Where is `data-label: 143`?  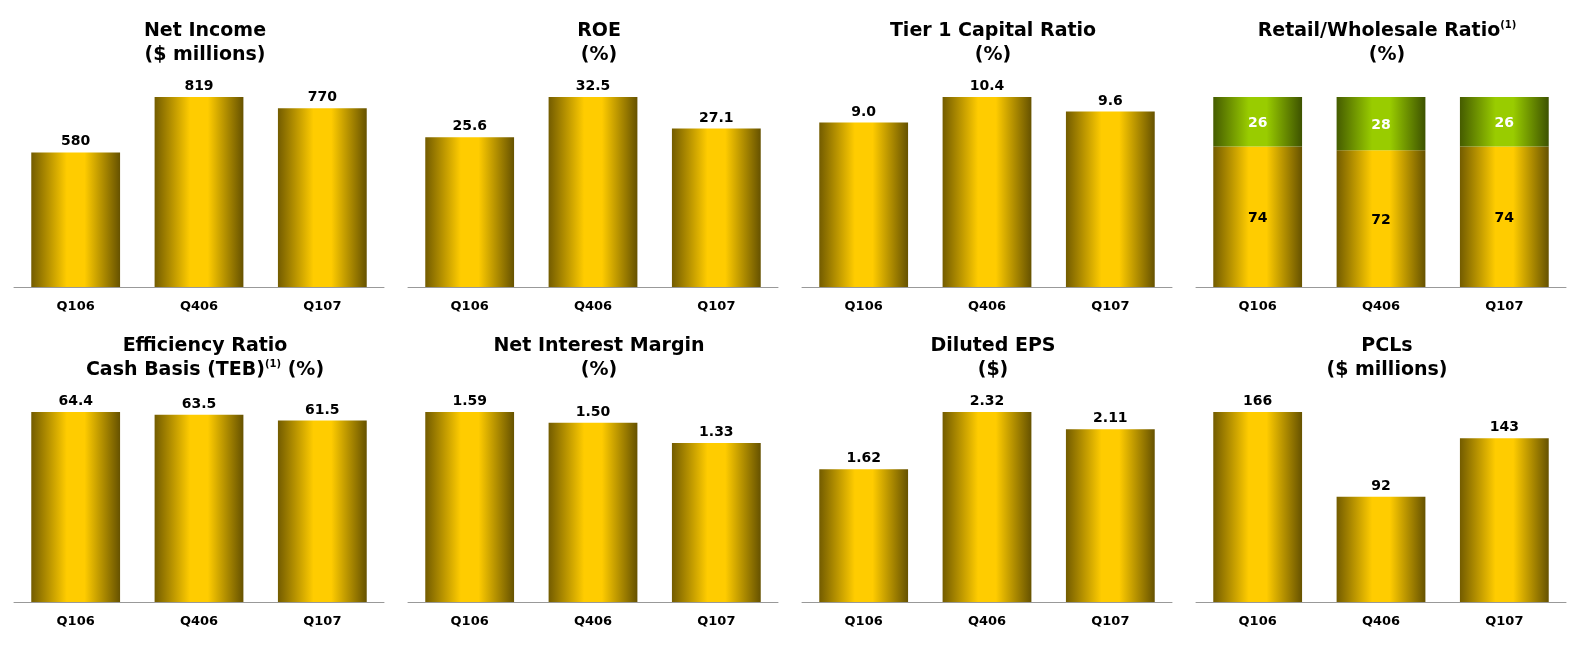
data-label: 143 is located at coordinates (1504, 426).